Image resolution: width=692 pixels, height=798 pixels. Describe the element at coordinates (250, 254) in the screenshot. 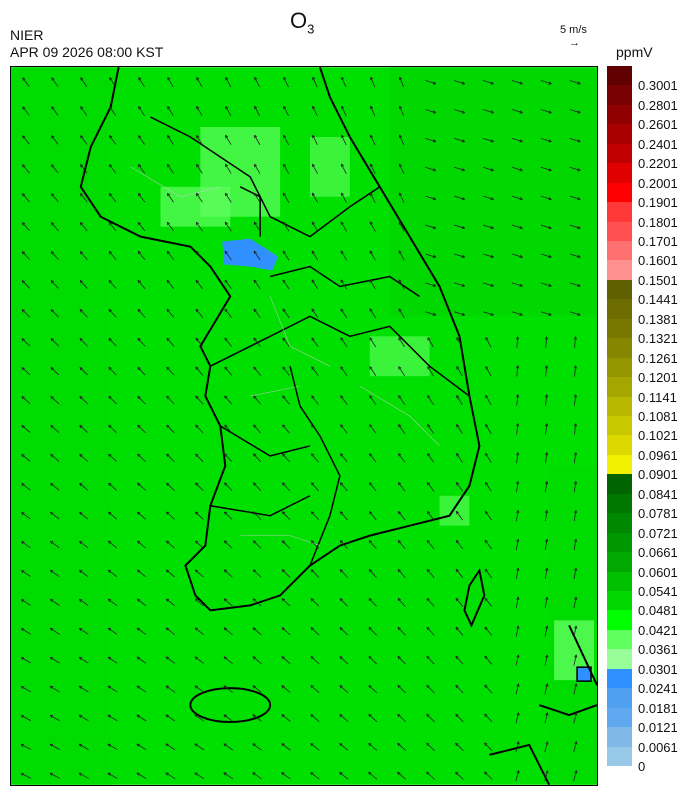

I see `seoul-blue-patch` at that location.